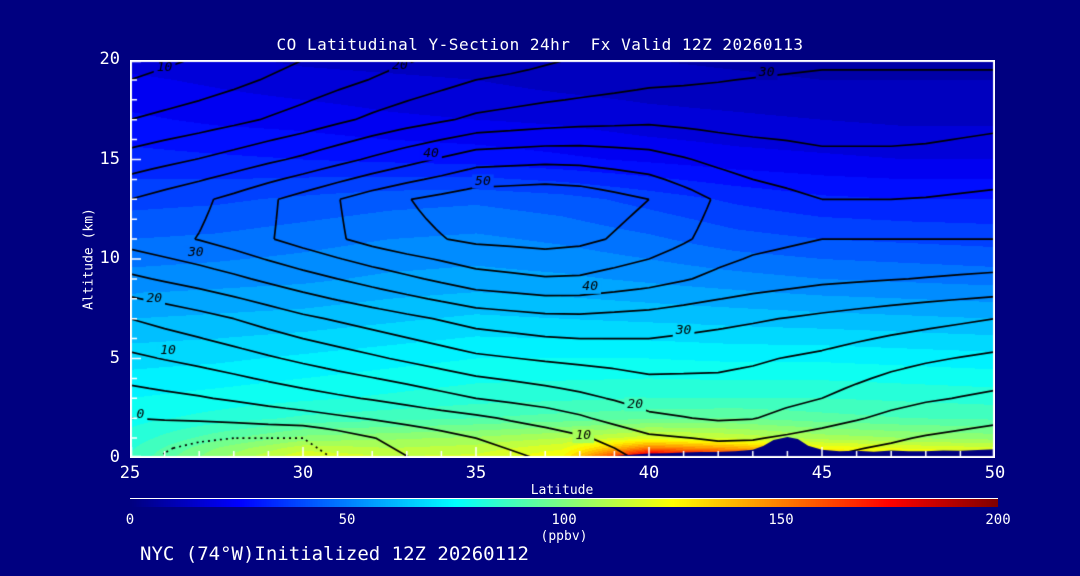  I want to click on y-tick-label: 15, so click(109, 159).